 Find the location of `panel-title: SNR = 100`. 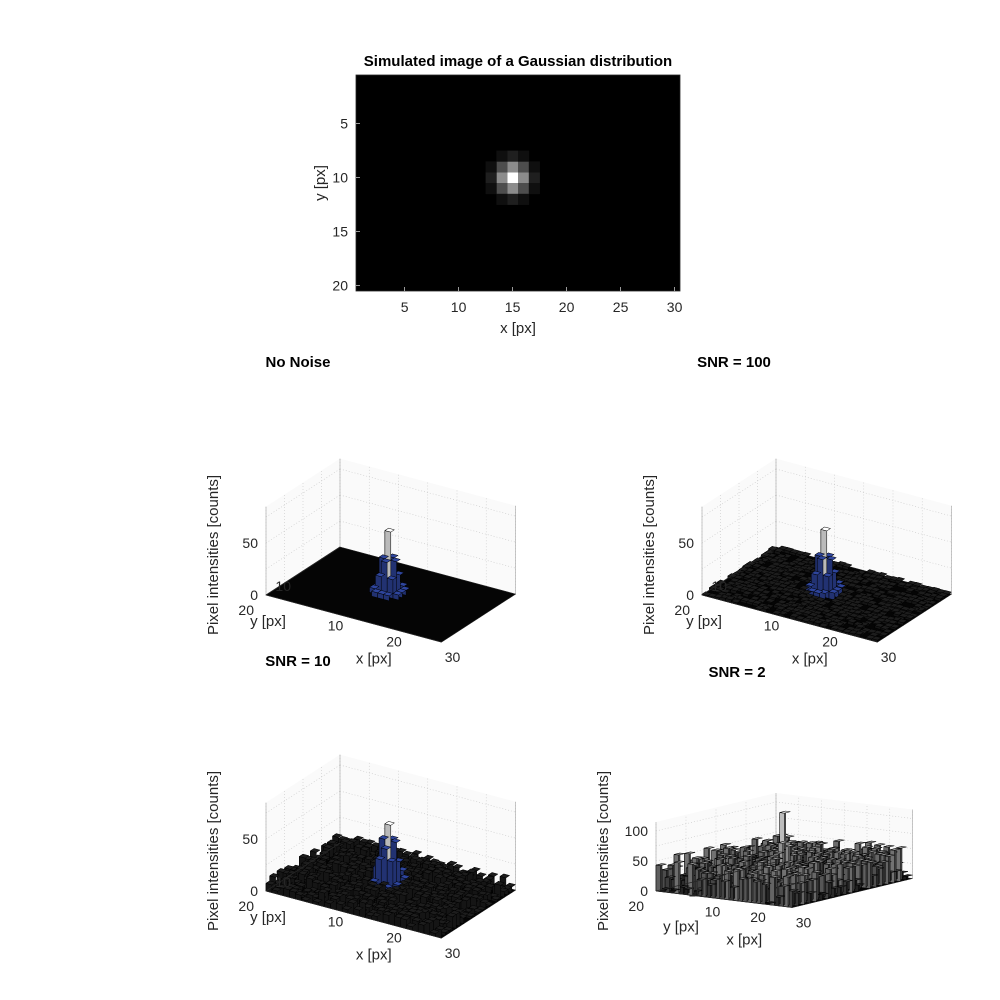

panel-title: SNR = 100 is located at coordinates (734, 362).